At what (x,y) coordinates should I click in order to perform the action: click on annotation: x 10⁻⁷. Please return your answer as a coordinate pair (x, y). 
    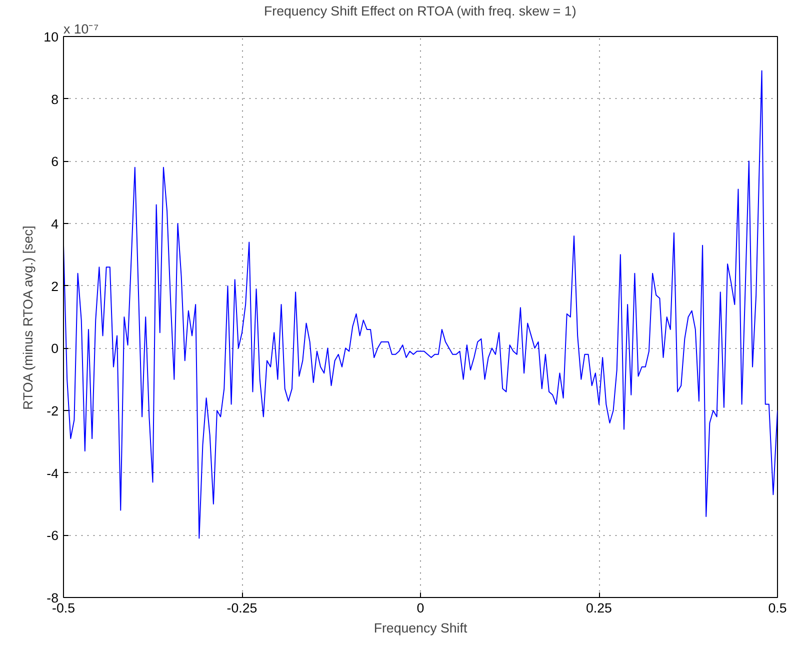
    Looking at the image, I should click on (81, 29).